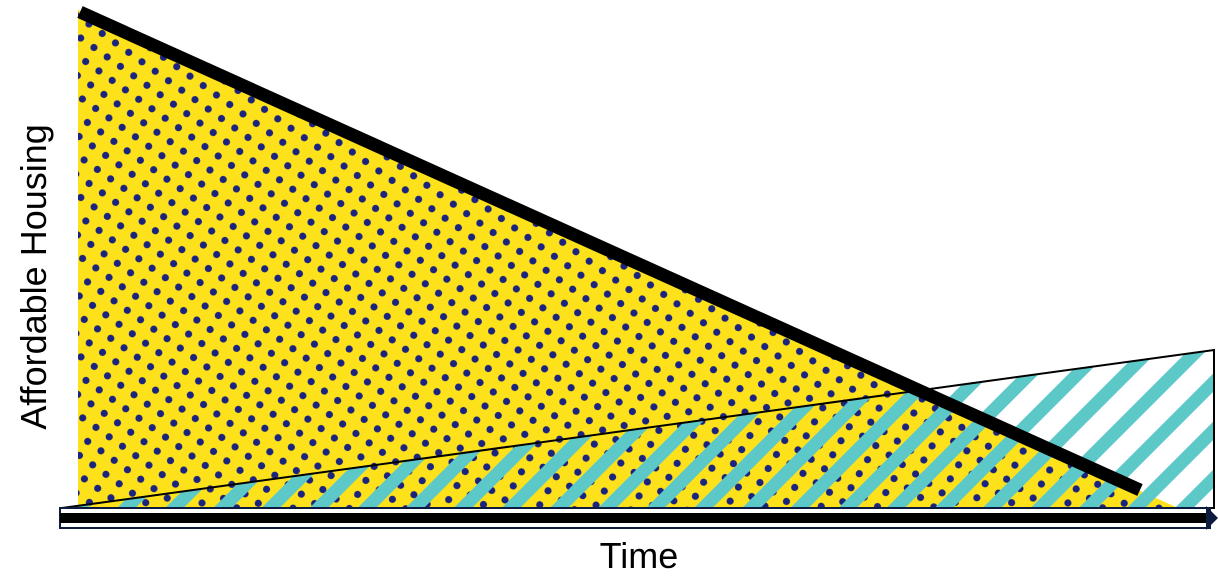 The image size is (1218, 582). What do you see at coordinates (33, 277) in the screenshot?
I see `y-axis-label: Affordable Housing` at bounding box center [33, 277].